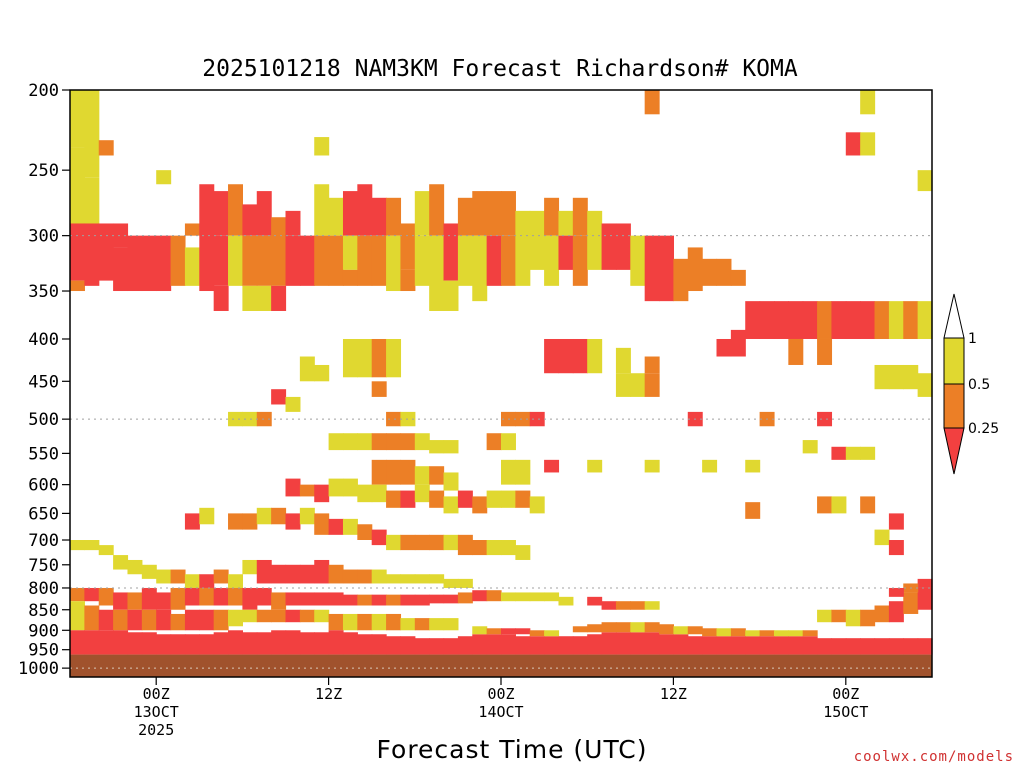 This screenshot has width=1024, height=768. Describe the element at coordinates (501, 665) in the screenshot. I see `ground-layer` at that location.